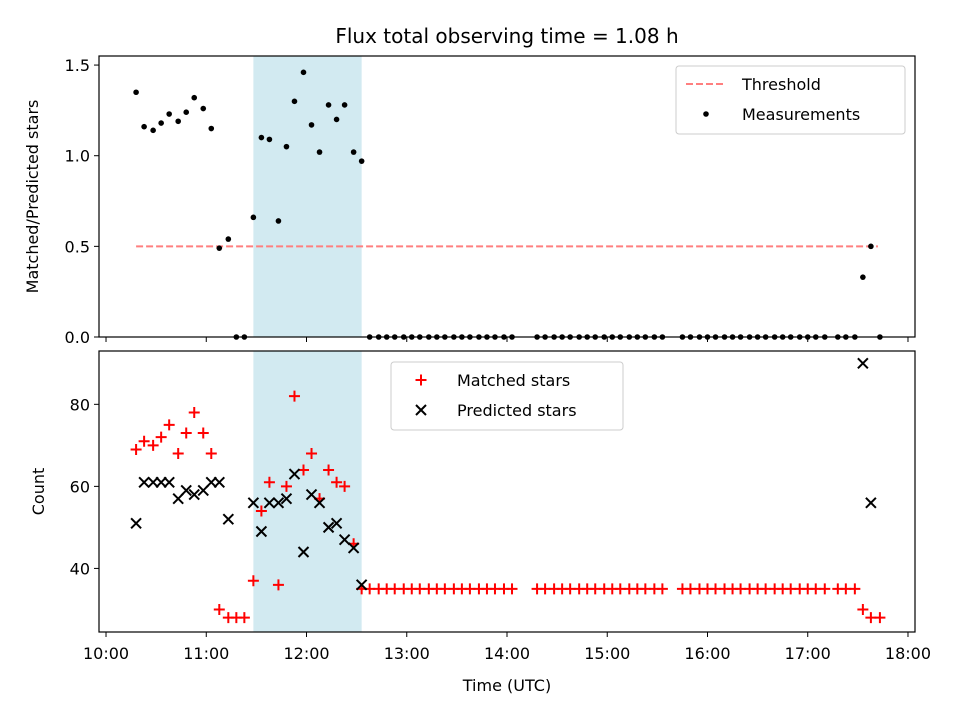 The height and width of the screenshot is (720, 960). Describe the element at coordinates (32, 197) in the screenshot. I see `y-axis-label: Matched/Predicted stars` at that location.